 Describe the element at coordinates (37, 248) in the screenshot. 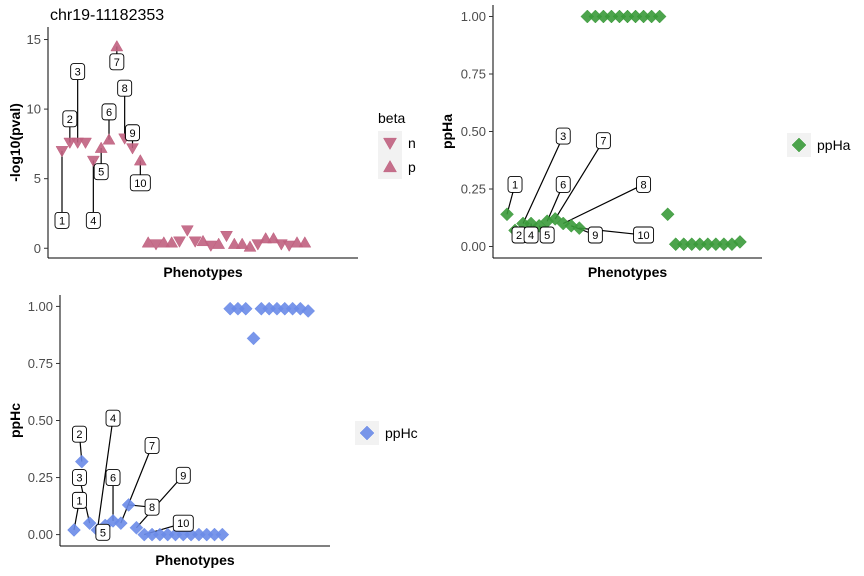

I see `y-tick-label: 0` at that location.